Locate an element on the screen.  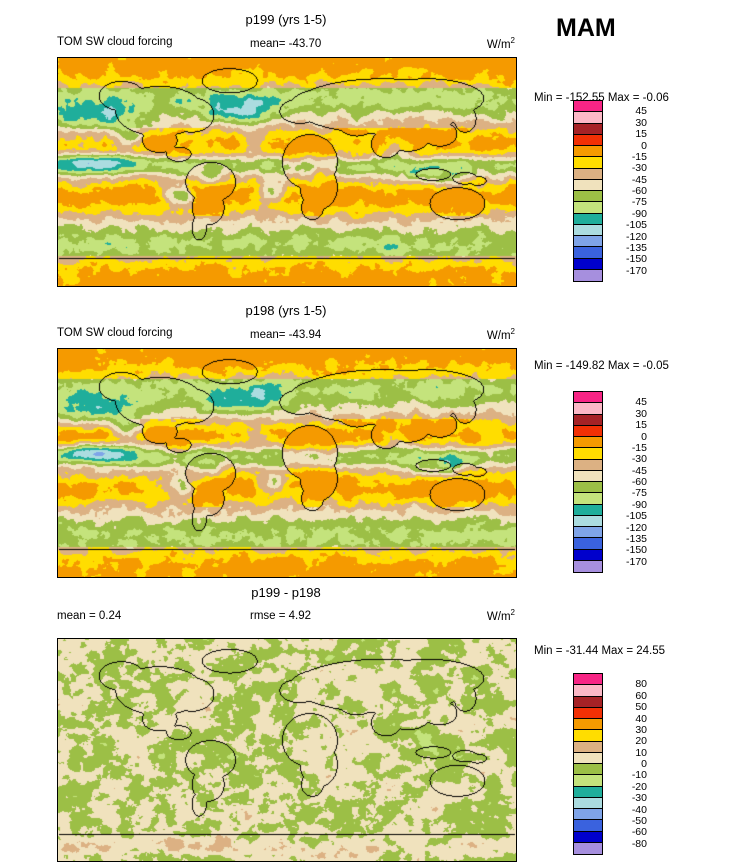
mean-label: mean = 0.24 is located at coordinates (89, 616).